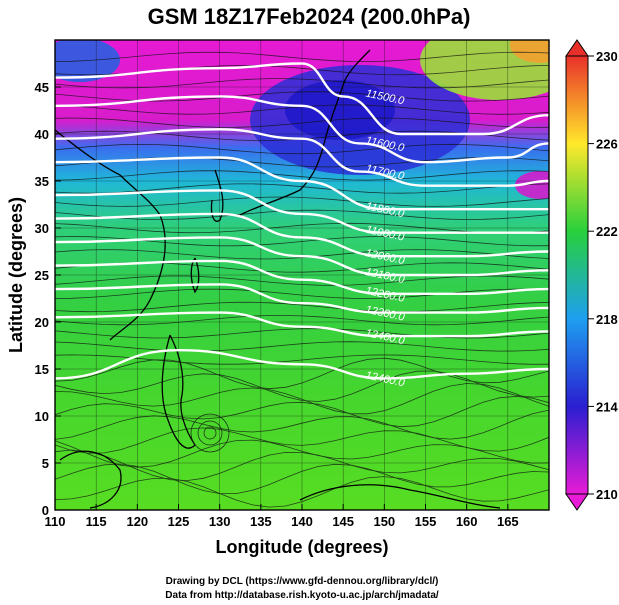  I want to click on lon-tick-label: 130, so click(220, 521).